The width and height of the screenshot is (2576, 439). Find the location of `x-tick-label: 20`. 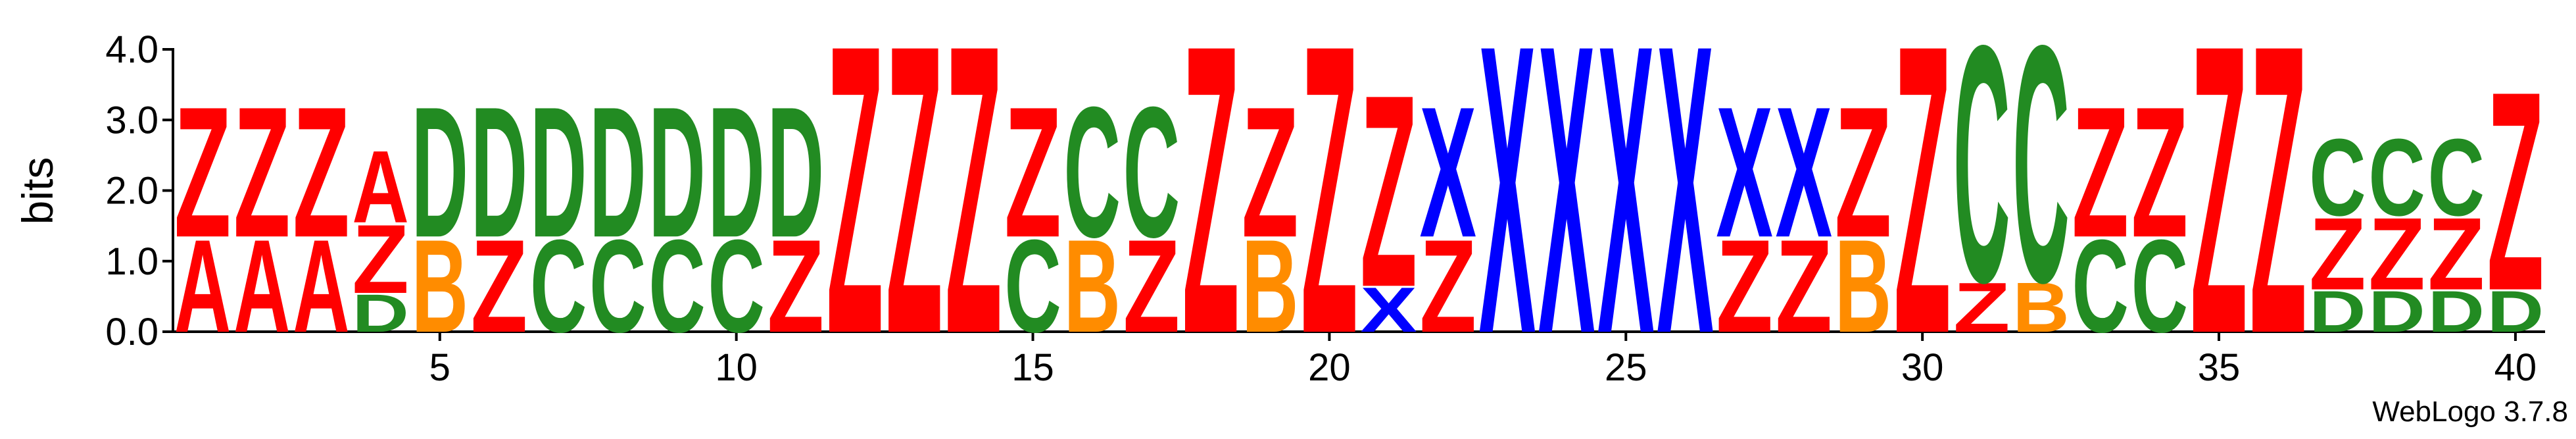

x-tick-label: 20 is located at coordinates (1329, 367).